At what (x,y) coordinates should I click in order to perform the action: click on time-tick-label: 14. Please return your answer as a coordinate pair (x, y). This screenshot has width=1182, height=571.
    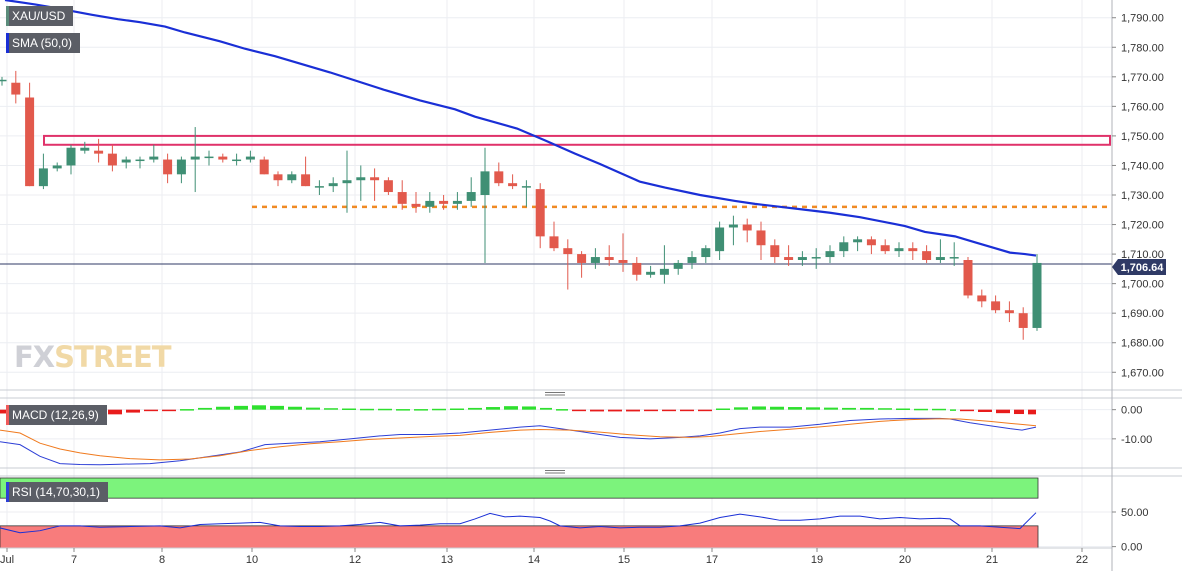
    Looking at the image, I should click on (534, 560).